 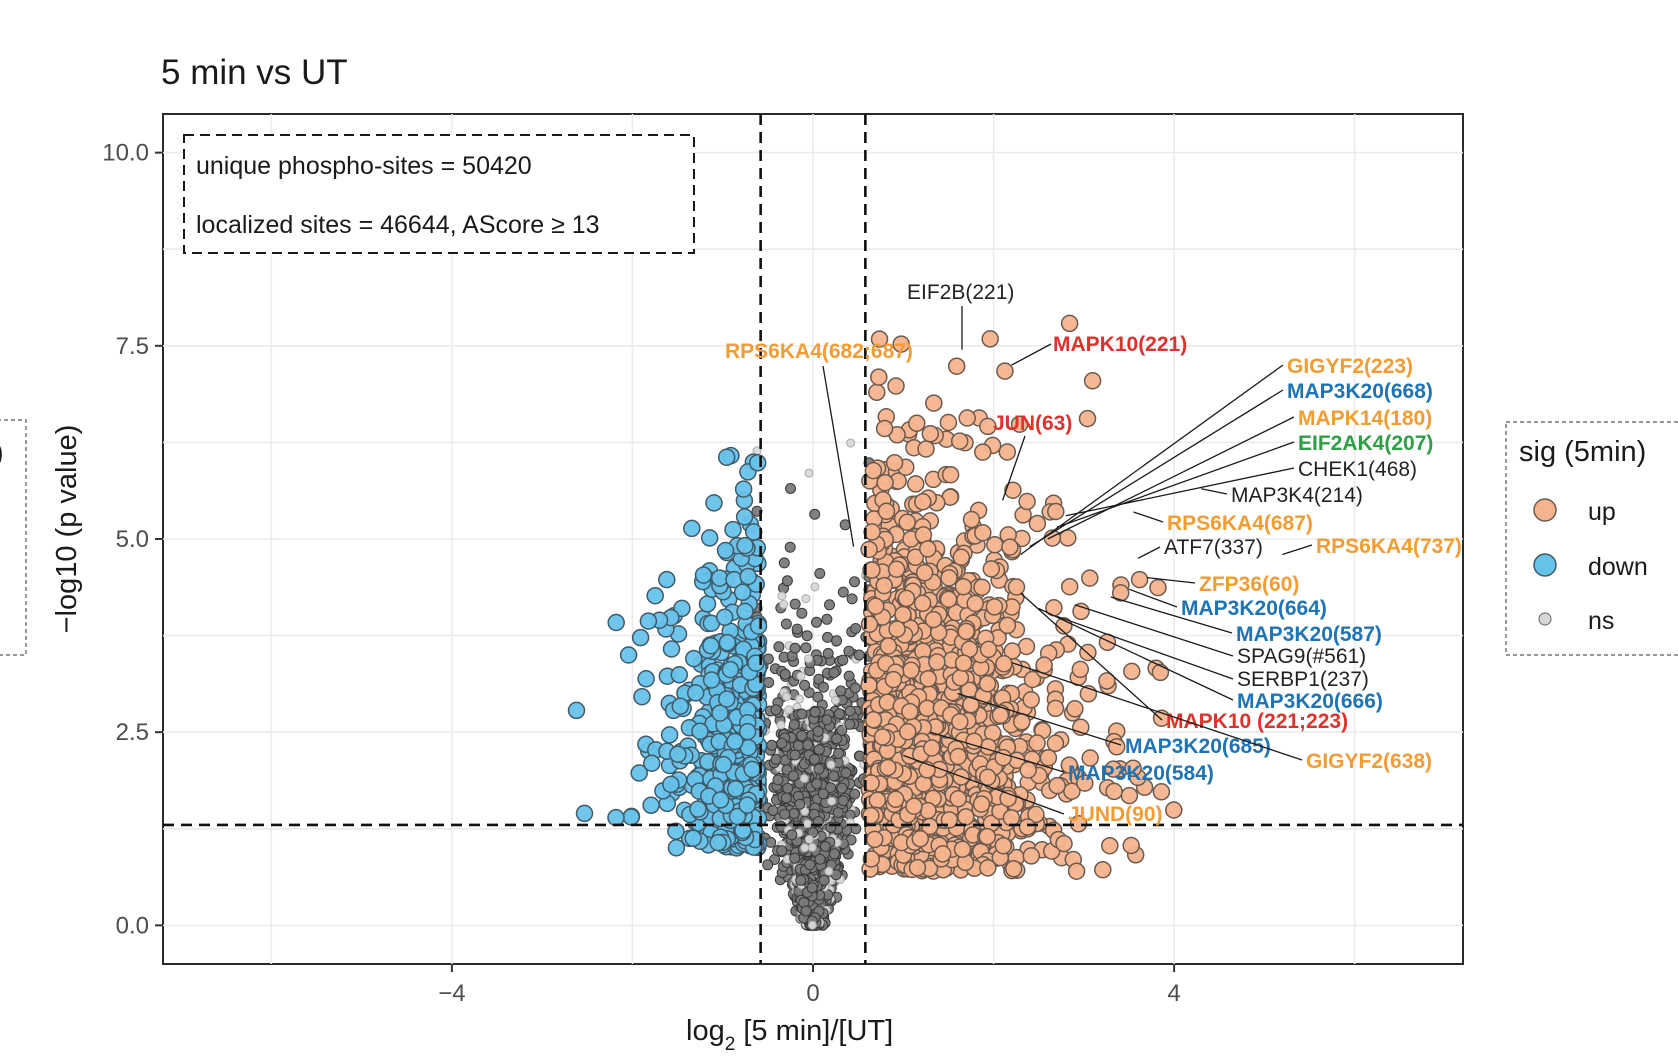 What do you see at coordinates (1213, 547) in the screenshot?
I see `gene-label: ATF7(337)` at bounding box center [1213, 547].